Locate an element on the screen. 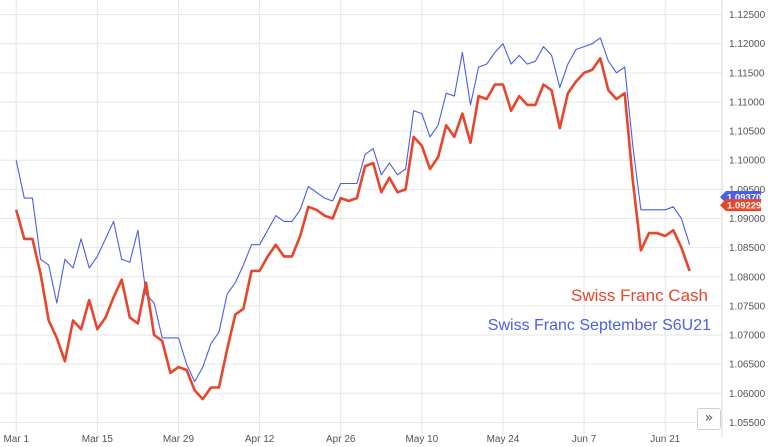 Image resolution: width=768 pixels, height=447 pixels. y-tick-label: 1.07500 is located at coordinates (747, 306).